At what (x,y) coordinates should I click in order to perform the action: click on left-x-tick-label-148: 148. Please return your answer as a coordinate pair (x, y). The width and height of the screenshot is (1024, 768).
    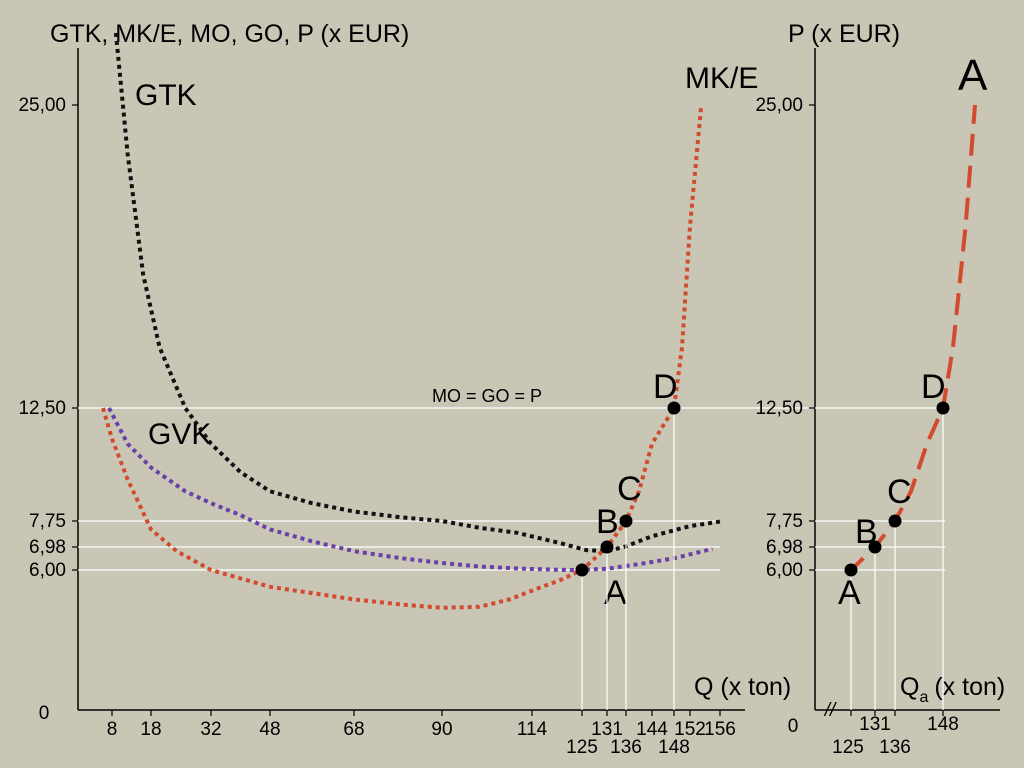
    Looking at the image, I should click on (674, 747).